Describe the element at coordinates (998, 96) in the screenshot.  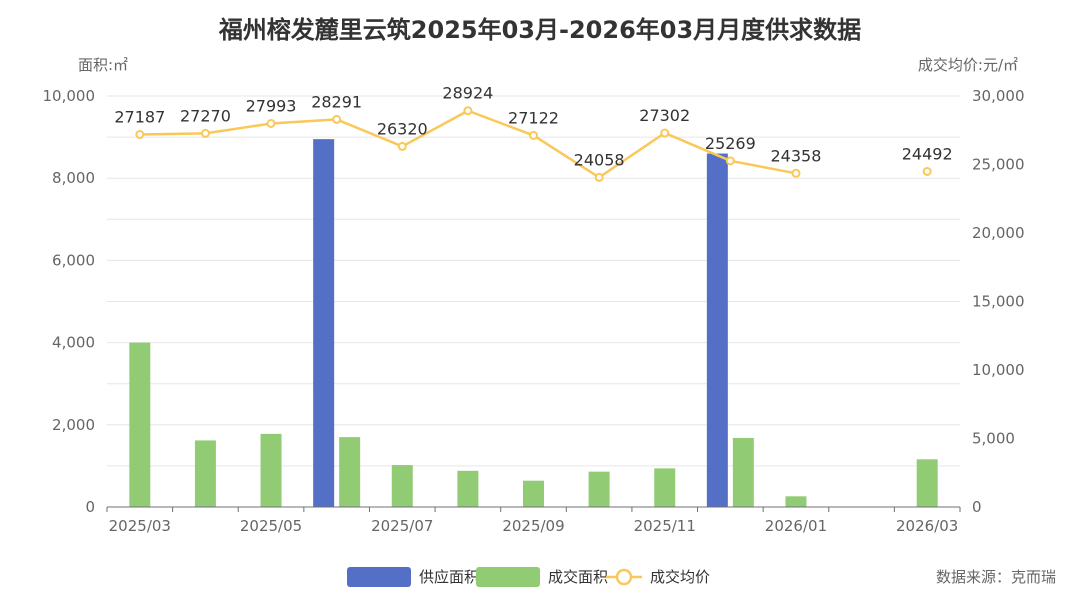
I see `y-right-tick-label: 30,000` at that location.